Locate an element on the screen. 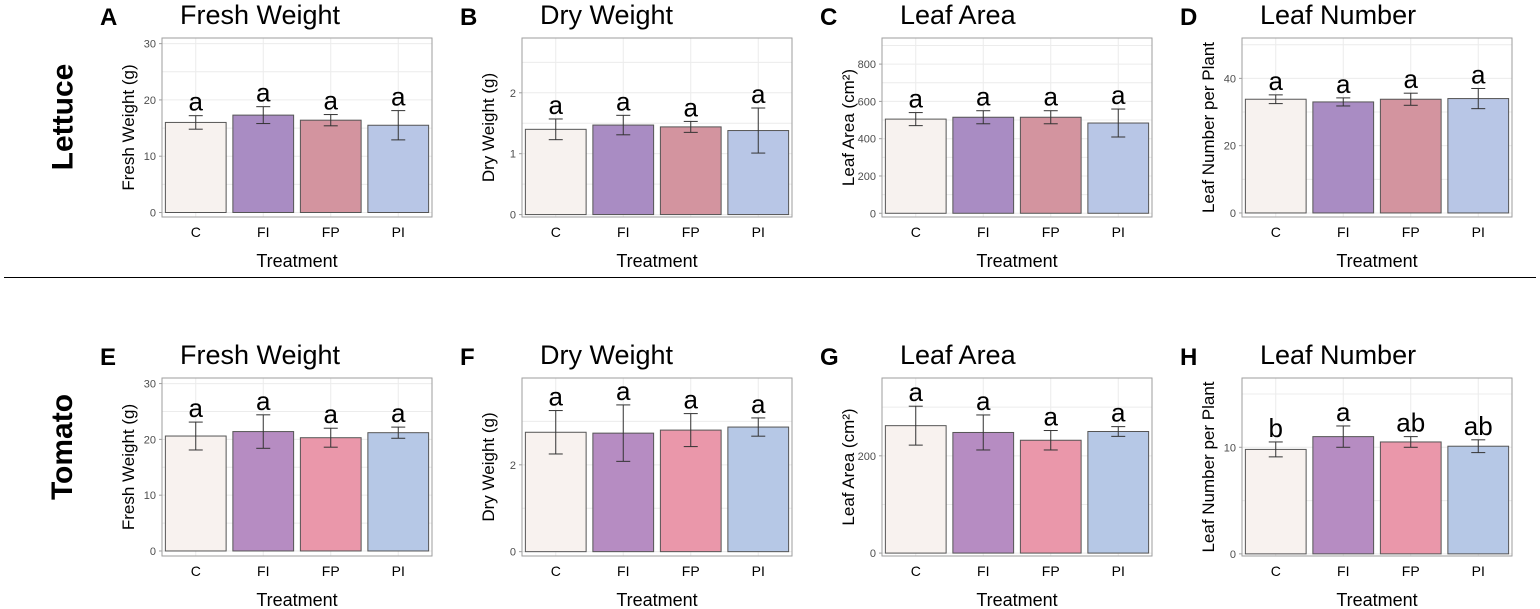 This screenshot has width=1540, height=609. panel-c-ytick-label: 800 is located at coordinates (867, 65).